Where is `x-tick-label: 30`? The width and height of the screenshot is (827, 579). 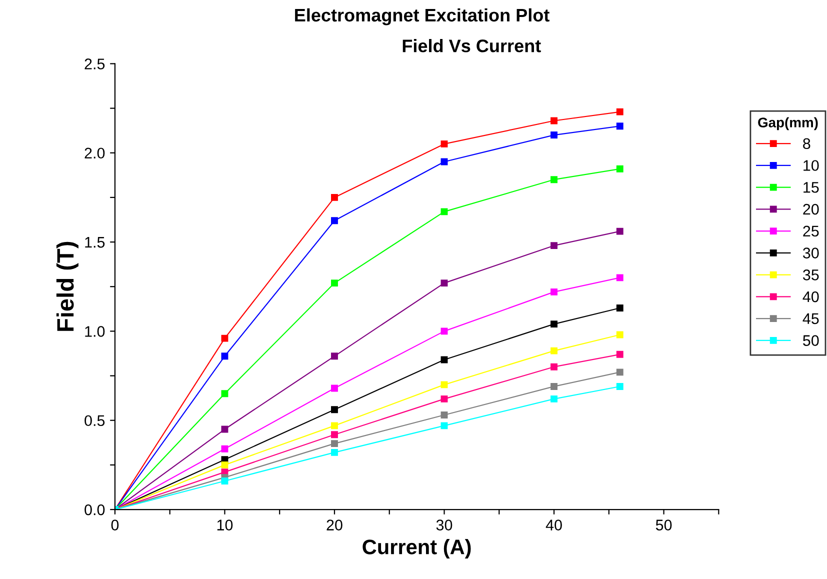 x-tick-label: 30 is located at coordinates (444, 525).